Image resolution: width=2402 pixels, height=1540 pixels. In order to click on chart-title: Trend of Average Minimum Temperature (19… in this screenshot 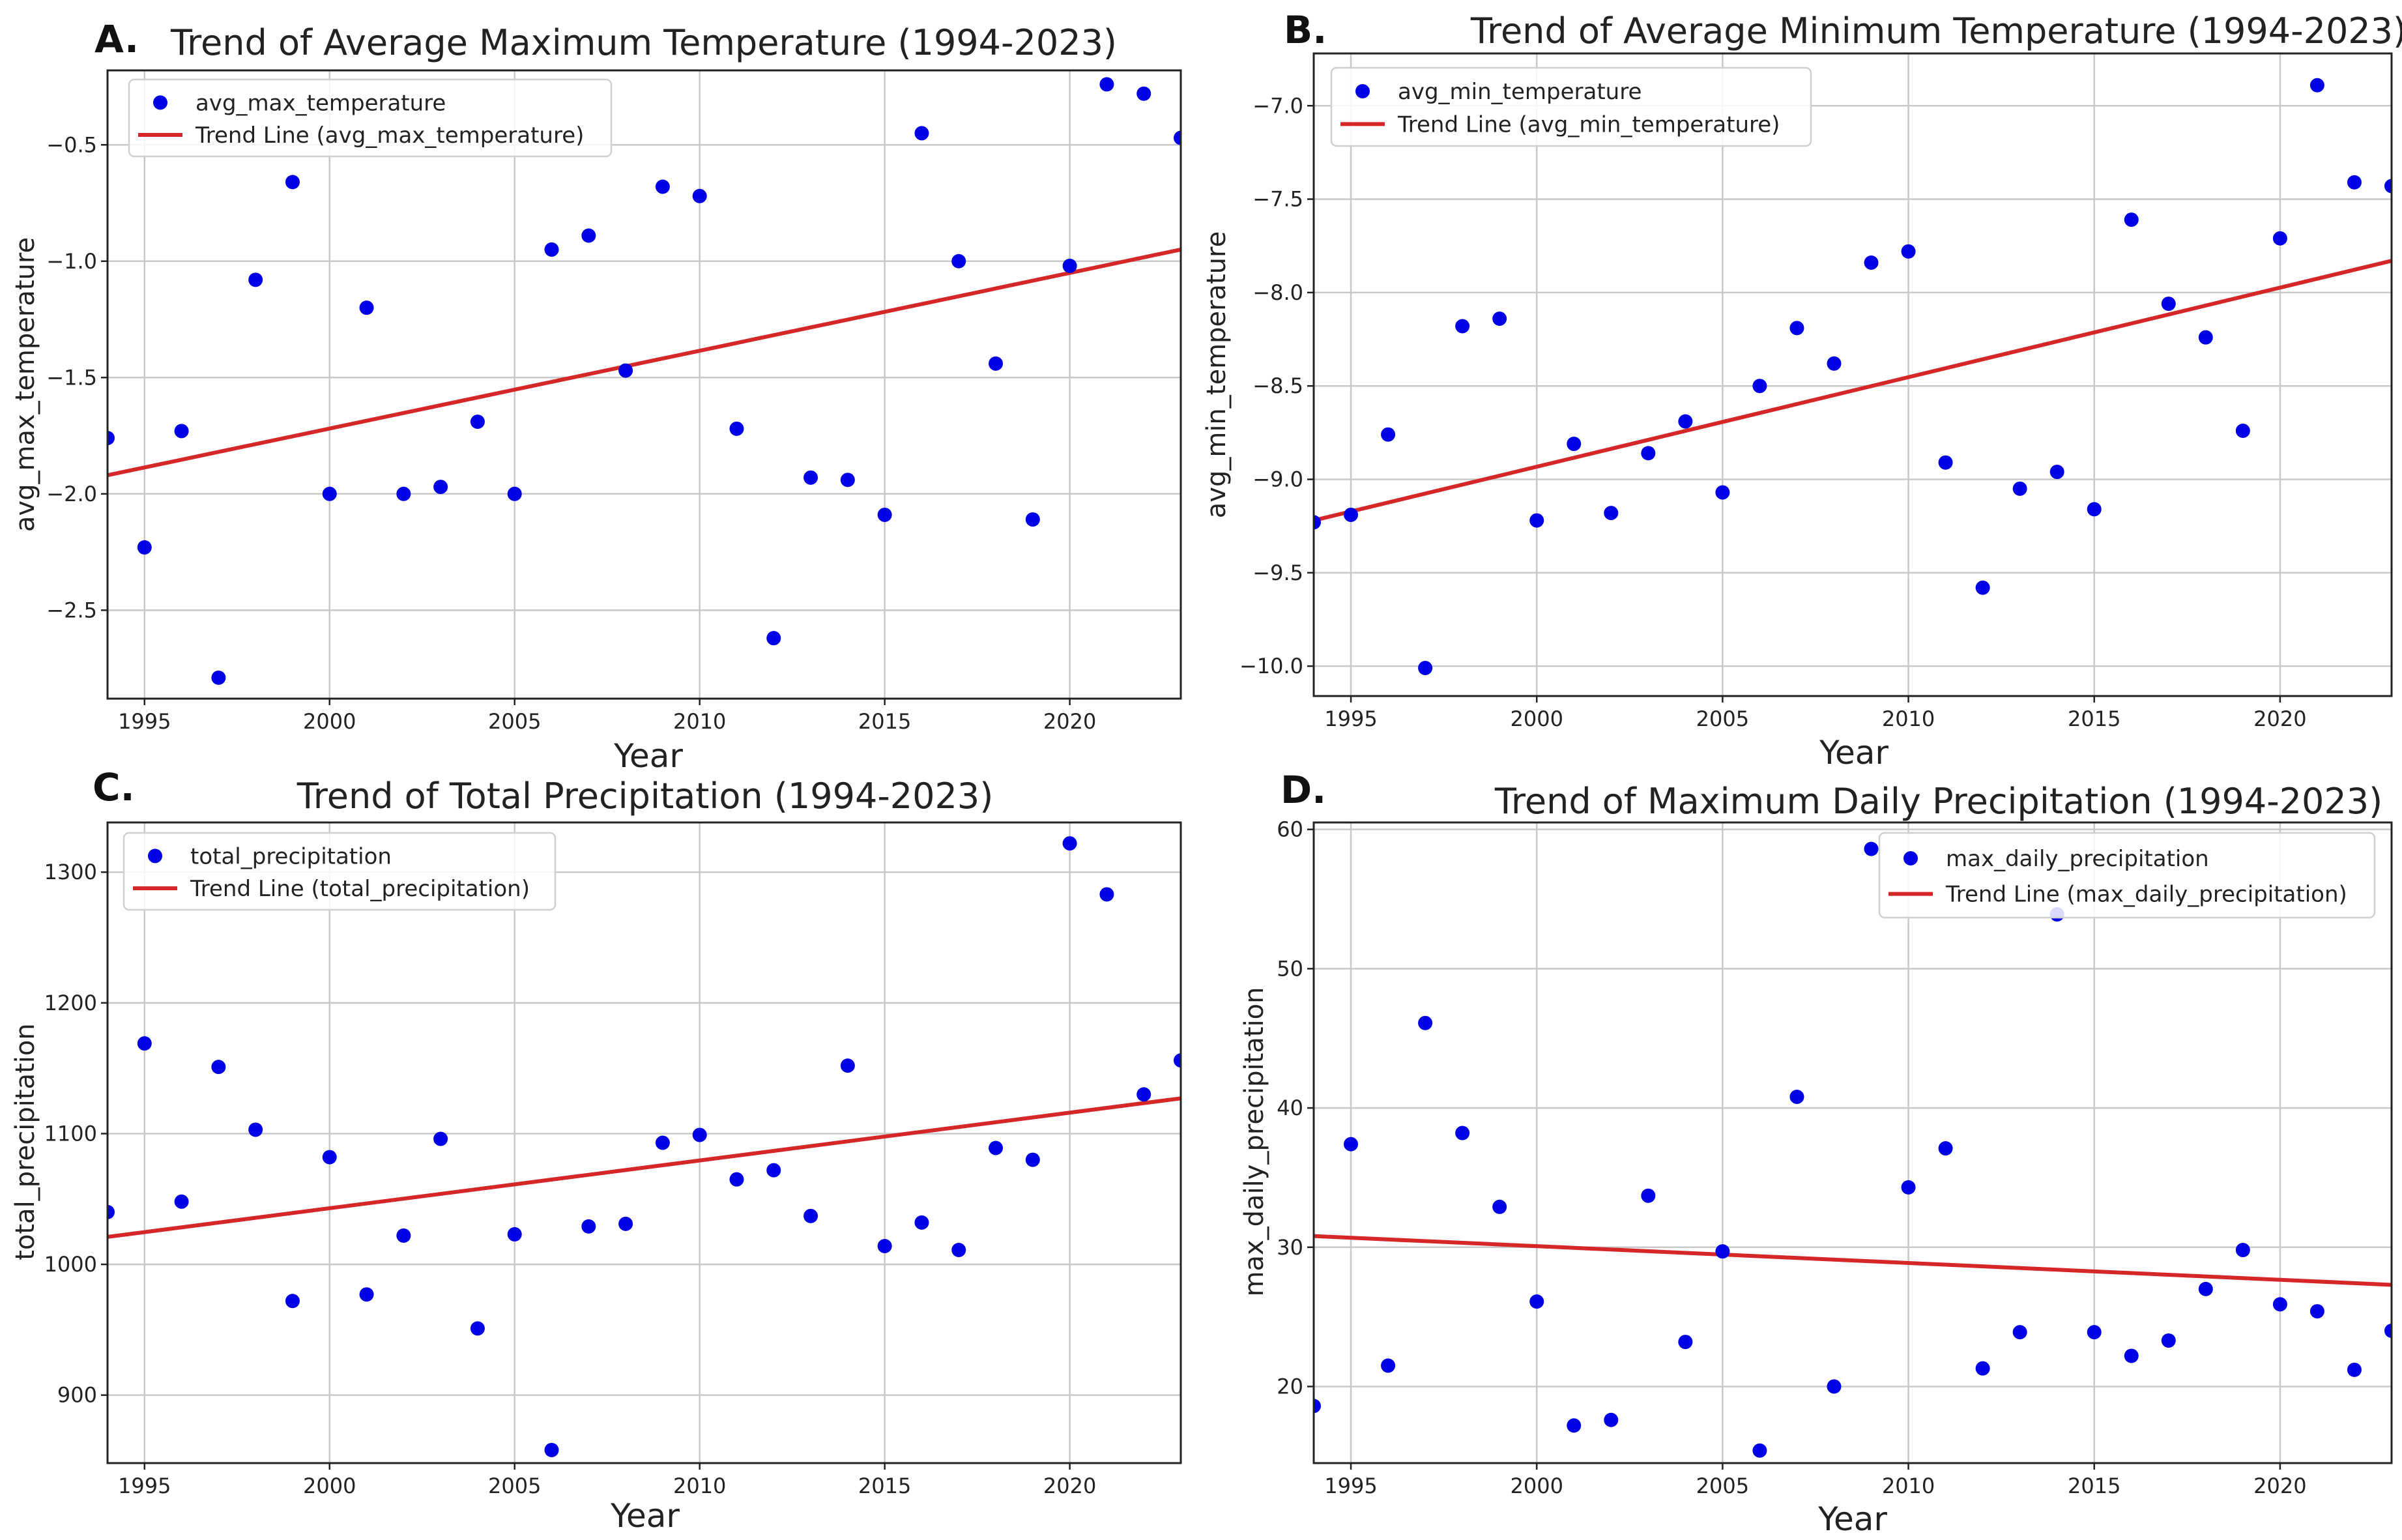, I will do `click(1936, 31)`.